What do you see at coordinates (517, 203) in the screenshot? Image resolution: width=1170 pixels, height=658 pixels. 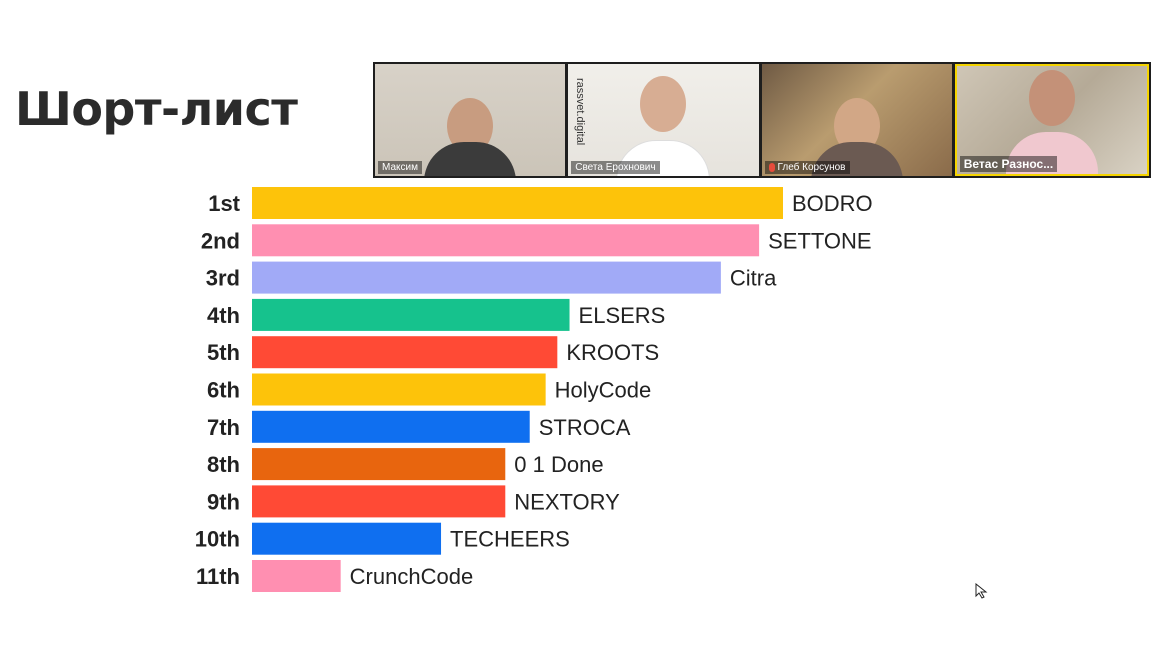 I see `bar-1st` at bounding box center [517, 203].